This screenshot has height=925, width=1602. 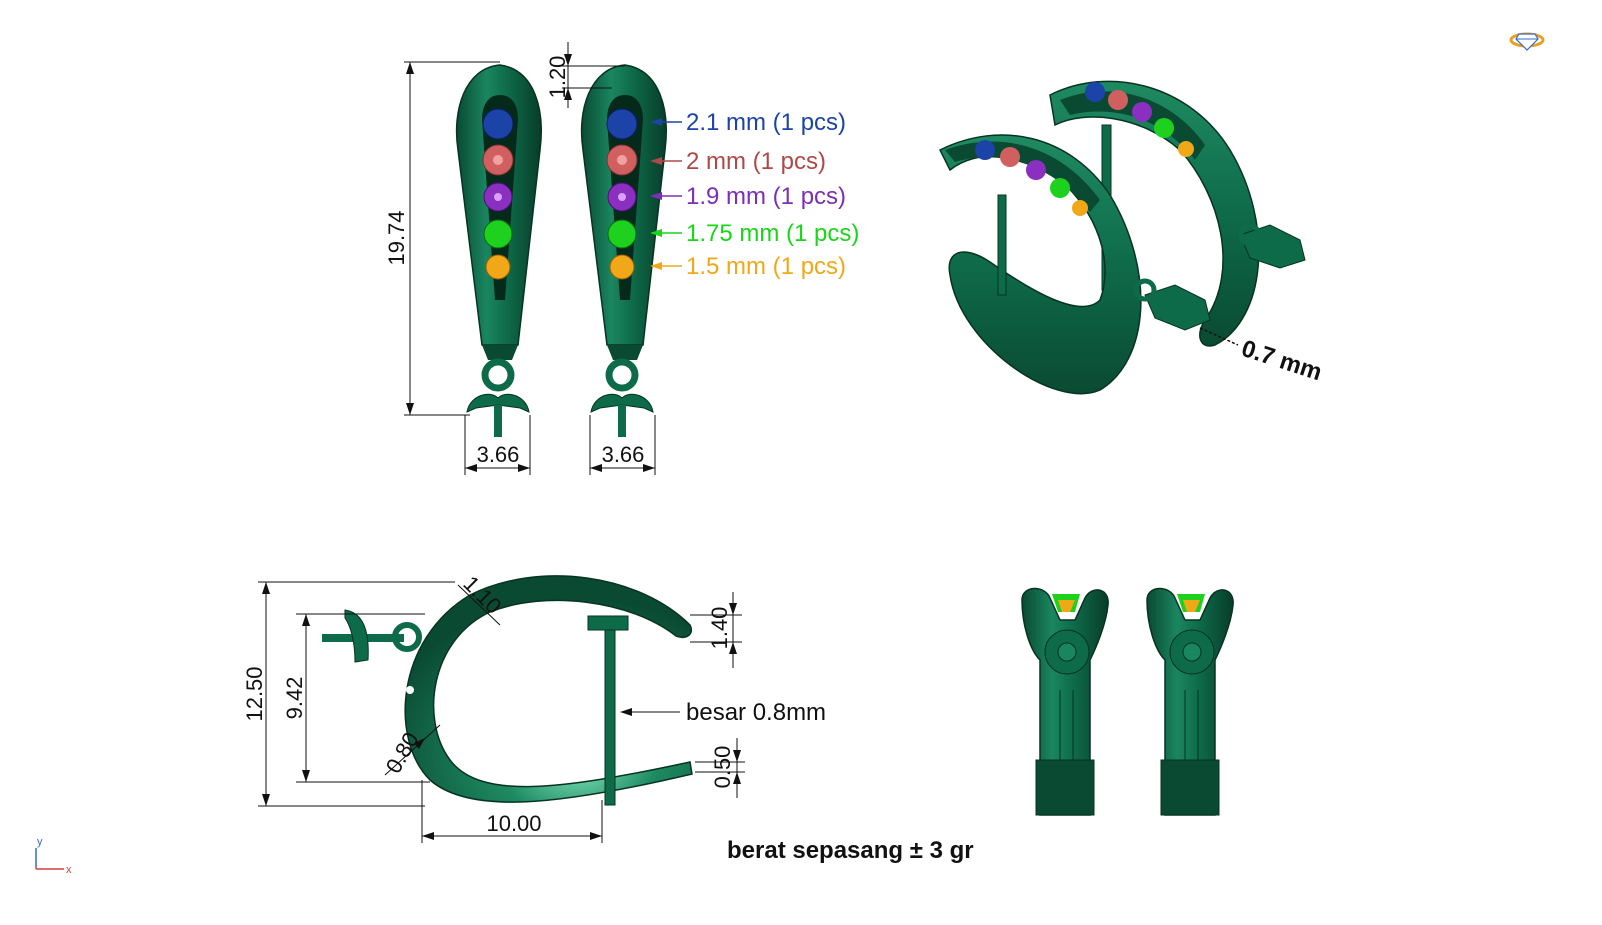 What do you see at coordinates (40, 842) in the screenshot?
I see `axis-y-label: y` at bounding box center [40, 842].